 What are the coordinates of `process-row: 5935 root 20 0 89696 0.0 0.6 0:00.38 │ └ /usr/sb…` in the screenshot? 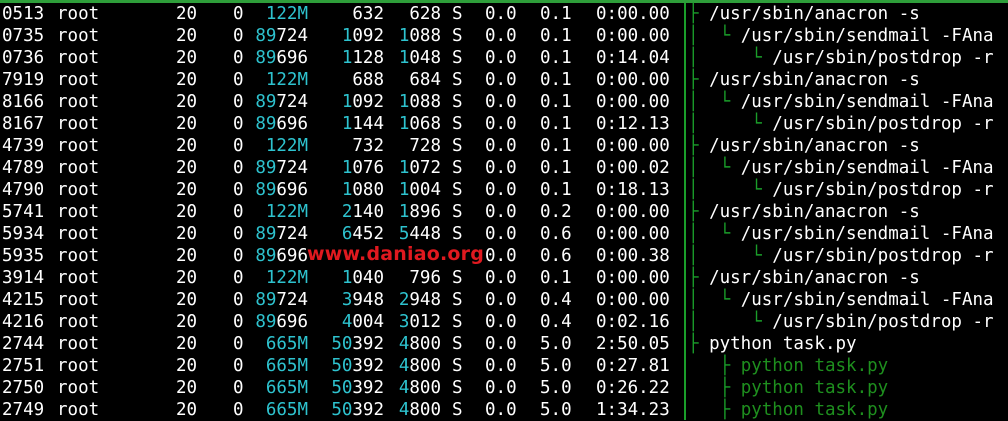 It's located at (504, 256).